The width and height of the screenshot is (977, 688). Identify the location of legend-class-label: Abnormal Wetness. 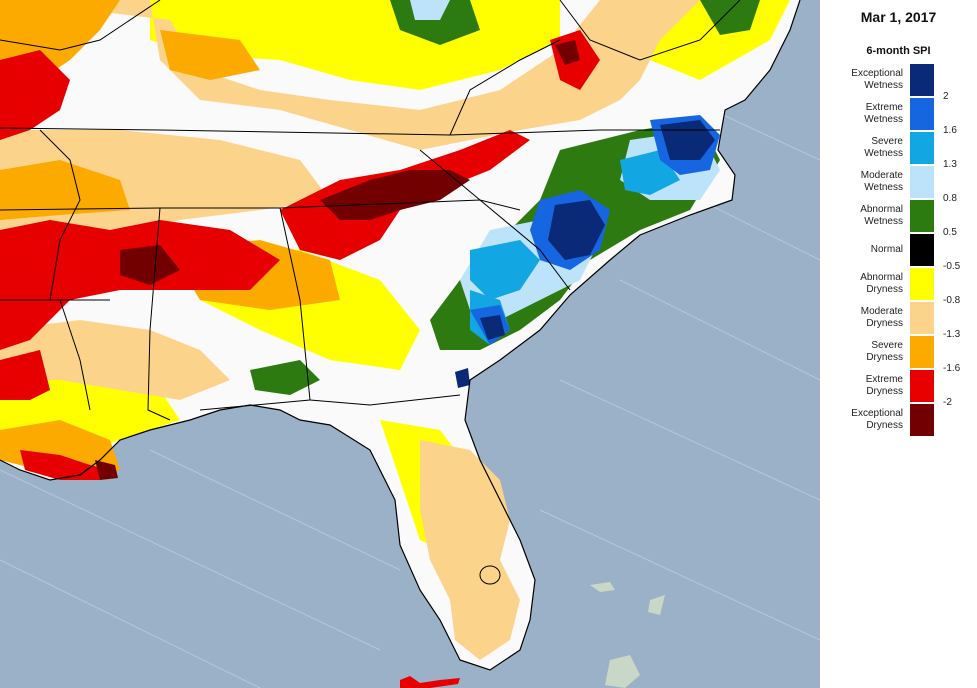
(858, 216).